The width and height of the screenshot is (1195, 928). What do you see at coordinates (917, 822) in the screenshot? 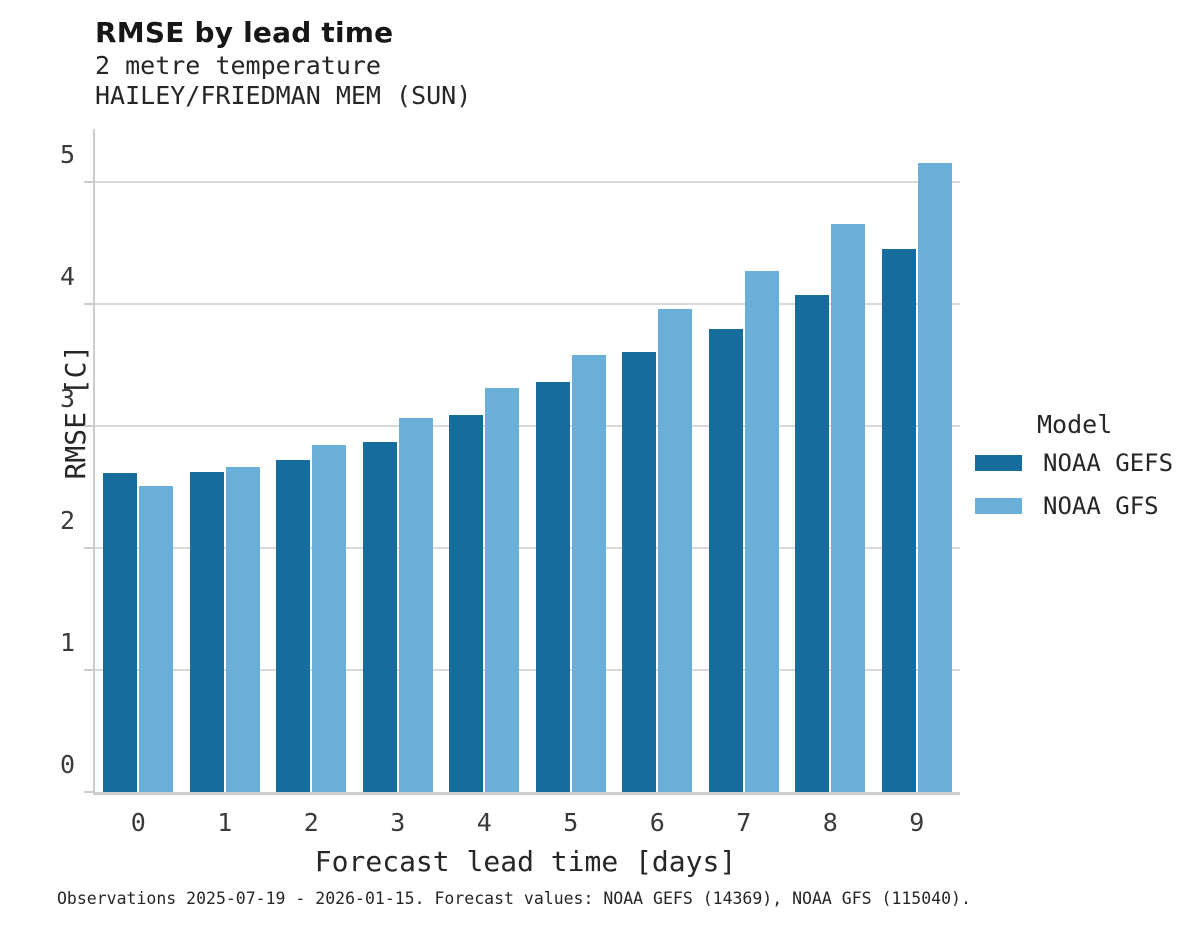
I see `x-tick-label-9: 9` at bounding box center [917, 822].